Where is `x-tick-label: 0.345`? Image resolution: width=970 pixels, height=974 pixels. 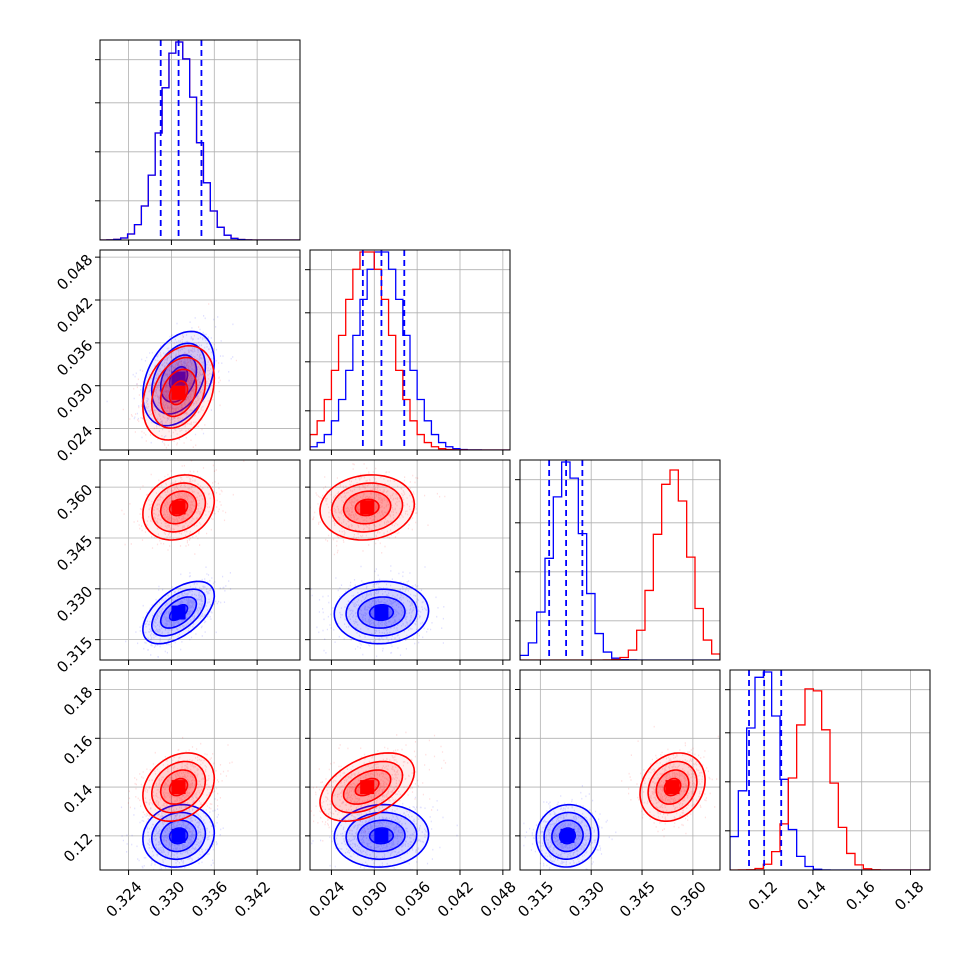
x-tick-label: 0.345 is located at coordinates (637, 899).